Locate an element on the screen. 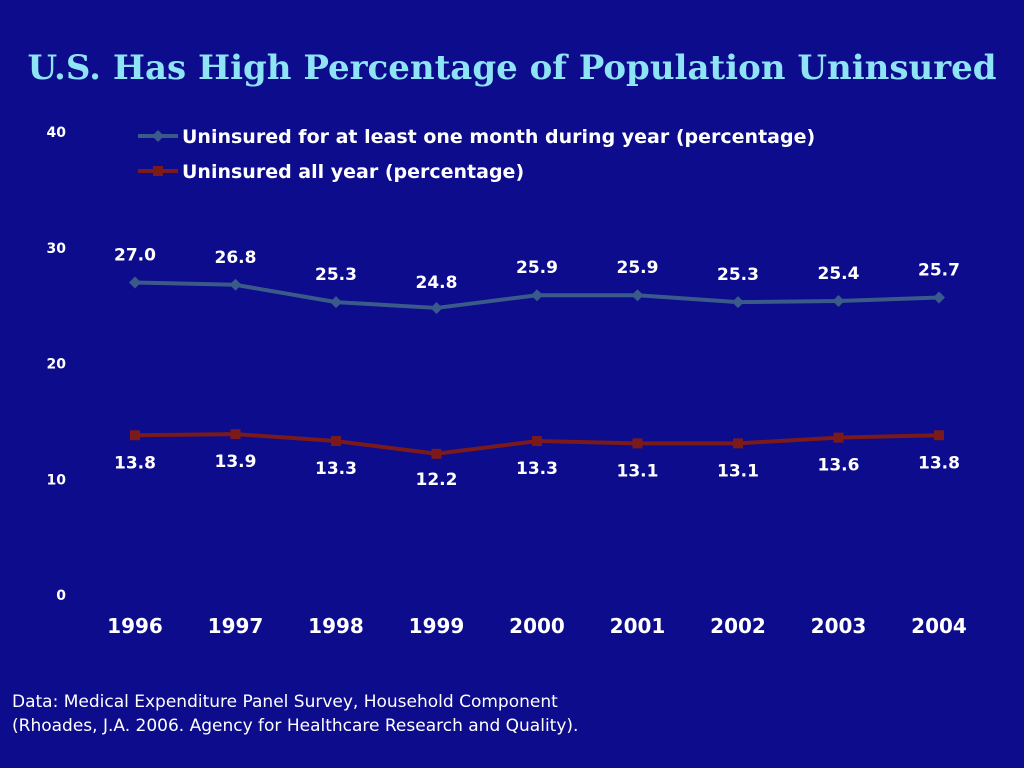  y-tick-label: 40 is located at coordinates (57, 133).